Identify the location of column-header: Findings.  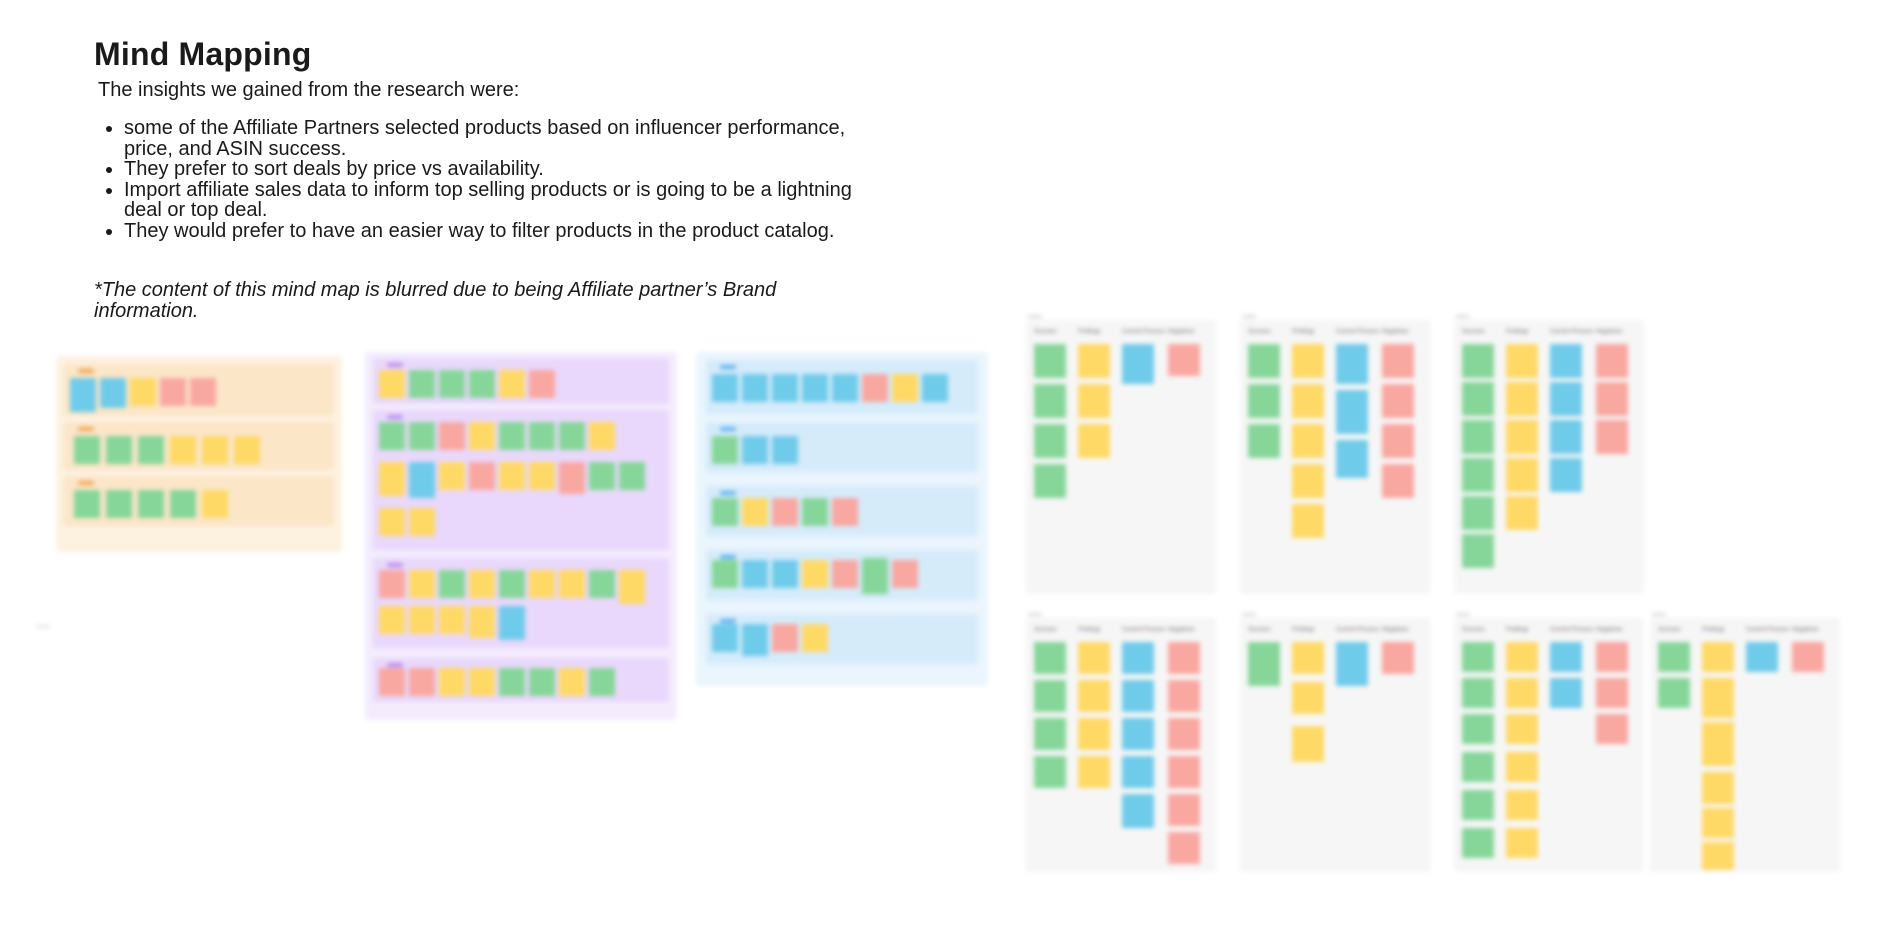
(1517, 332).